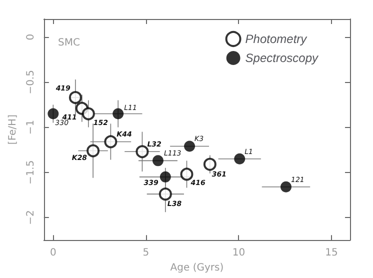 This screenshot has height=278, width=373. I want to click on x-tick-label: 5, so click(146, 253).